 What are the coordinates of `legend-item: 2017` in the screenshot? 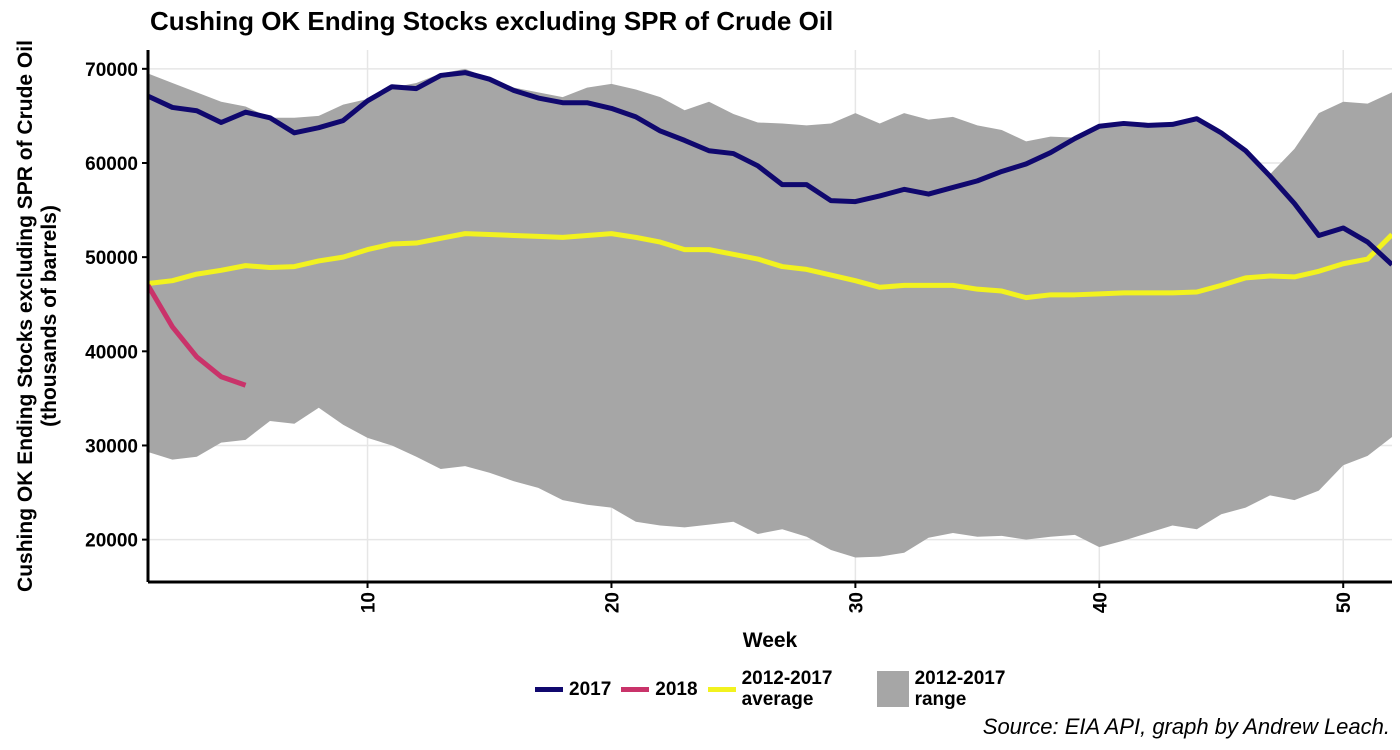 It's located at (573, 689).